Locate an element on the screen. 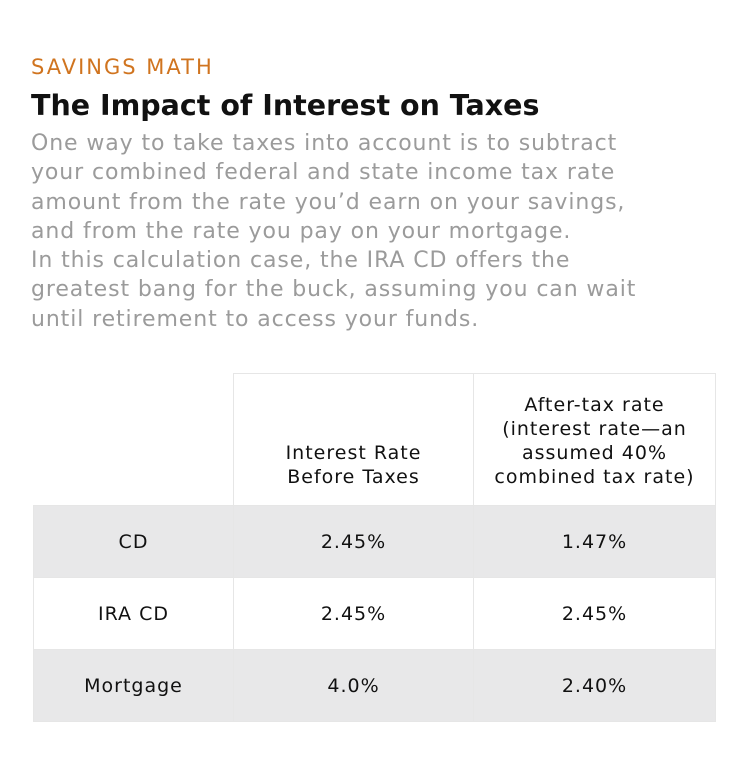  row-label: Mortgage is located at coordinates (133, 685).